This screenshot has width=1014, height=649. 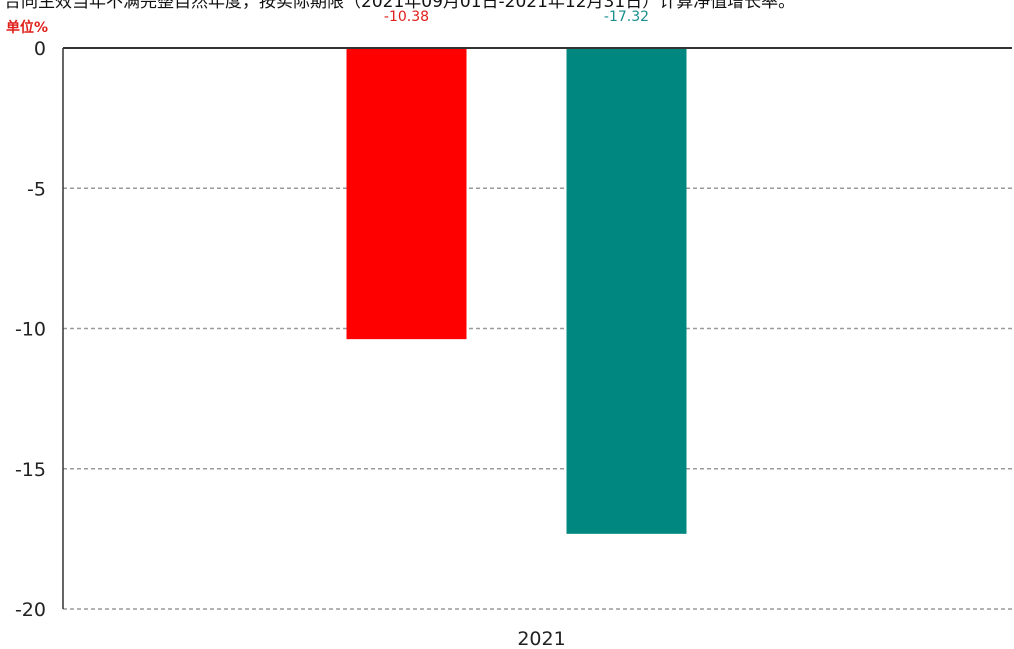 I want to click on unit-label: 单位%, so click(x=27, y=28).